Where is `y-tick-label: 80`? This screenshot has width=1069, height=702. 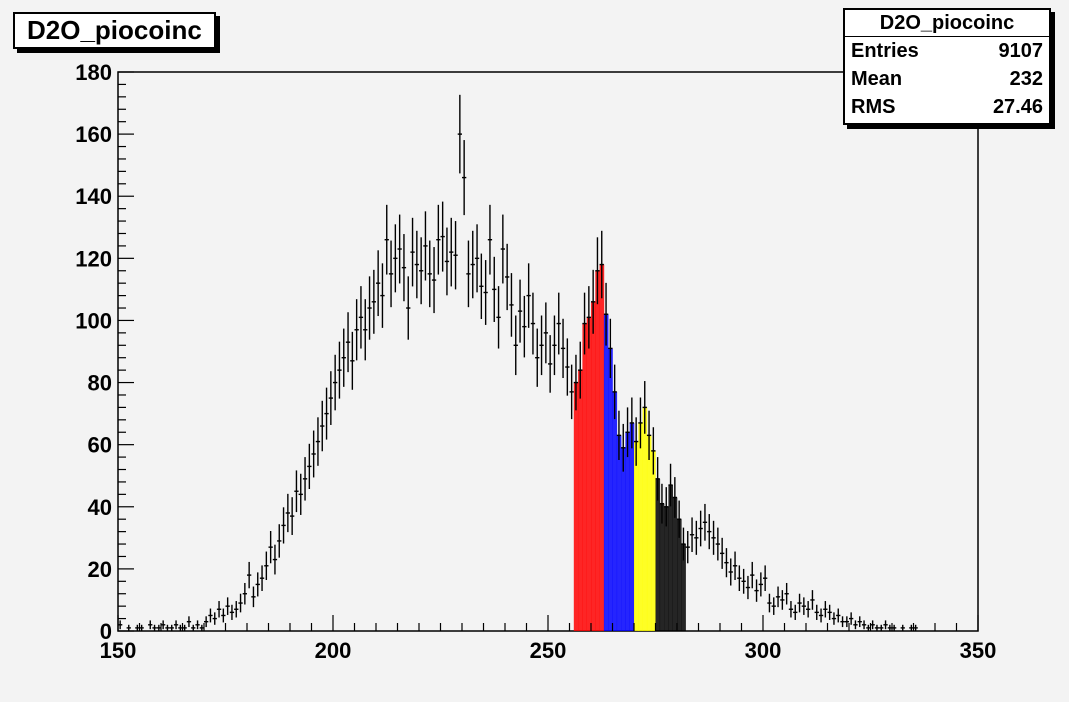 y-tick-label: 80 is located at coordinates (100, 383).